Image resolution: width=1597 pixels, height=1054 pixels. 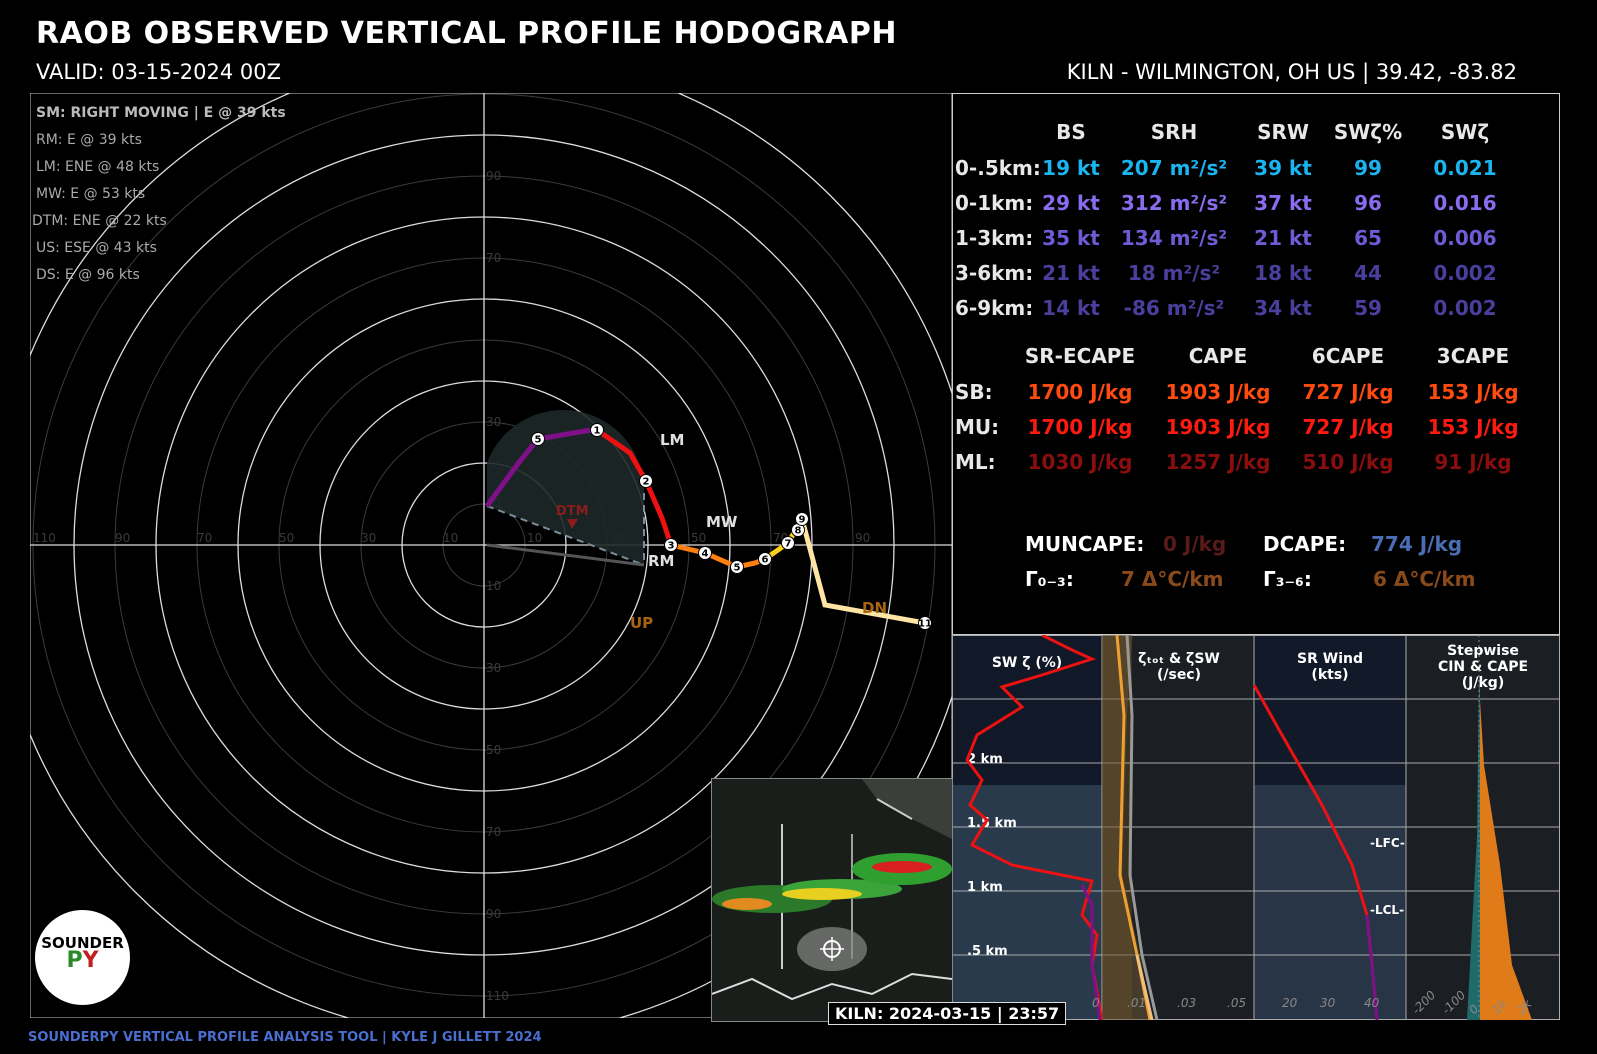 I want to click on thermo-header: SR-ECAPE, so click(x=1080, y=356).